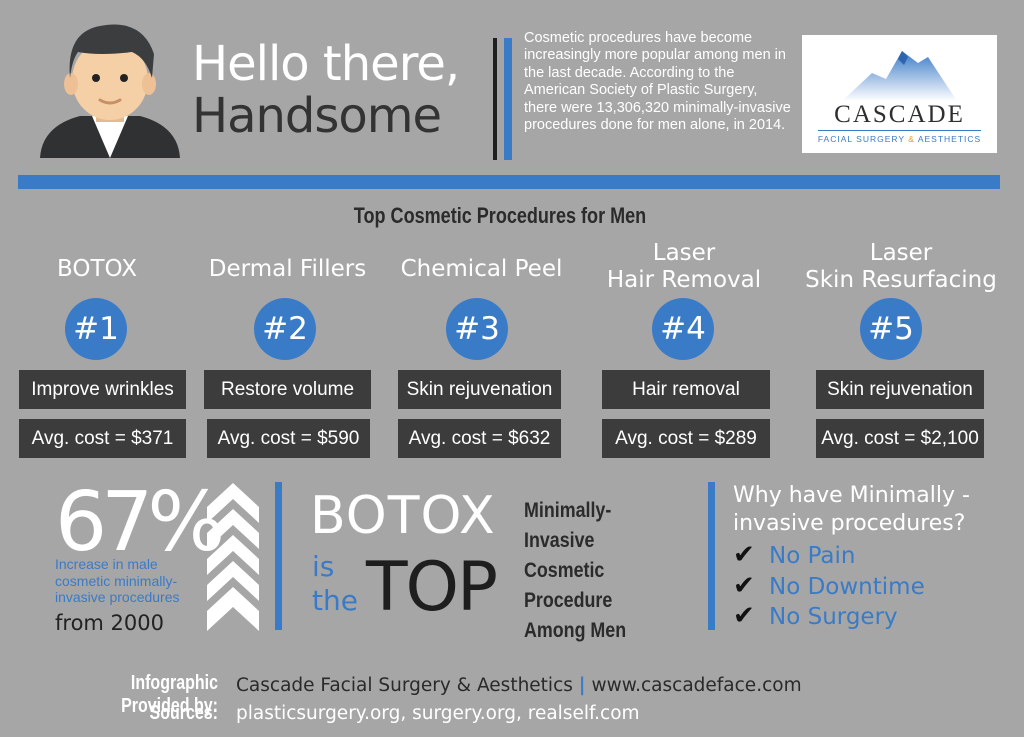 This screenshot has height=737, width=1024. Describe the element at coordinates (317, 116) in the screenshot. I see `title-line-2: Handsome` at that location.